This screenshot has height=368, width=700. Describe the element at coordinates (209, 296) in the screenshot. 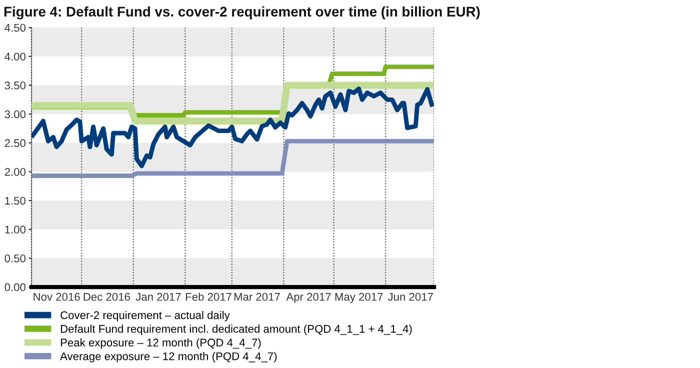

I see `x-tick-label: Feb 2017` at that location.